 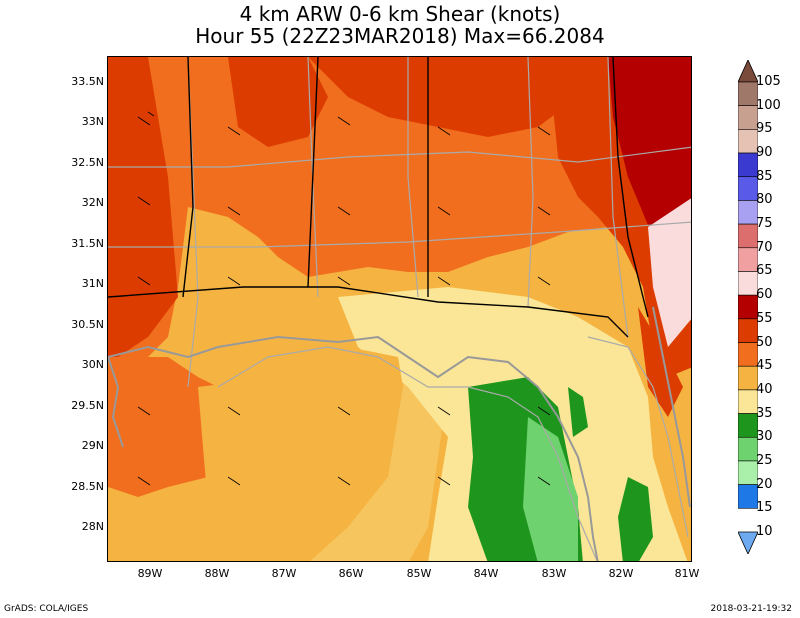 What do you see at coordinates (768, 105) in the screenshot?
I see `colorbar-label: 100` at bounding box center [768, 105].